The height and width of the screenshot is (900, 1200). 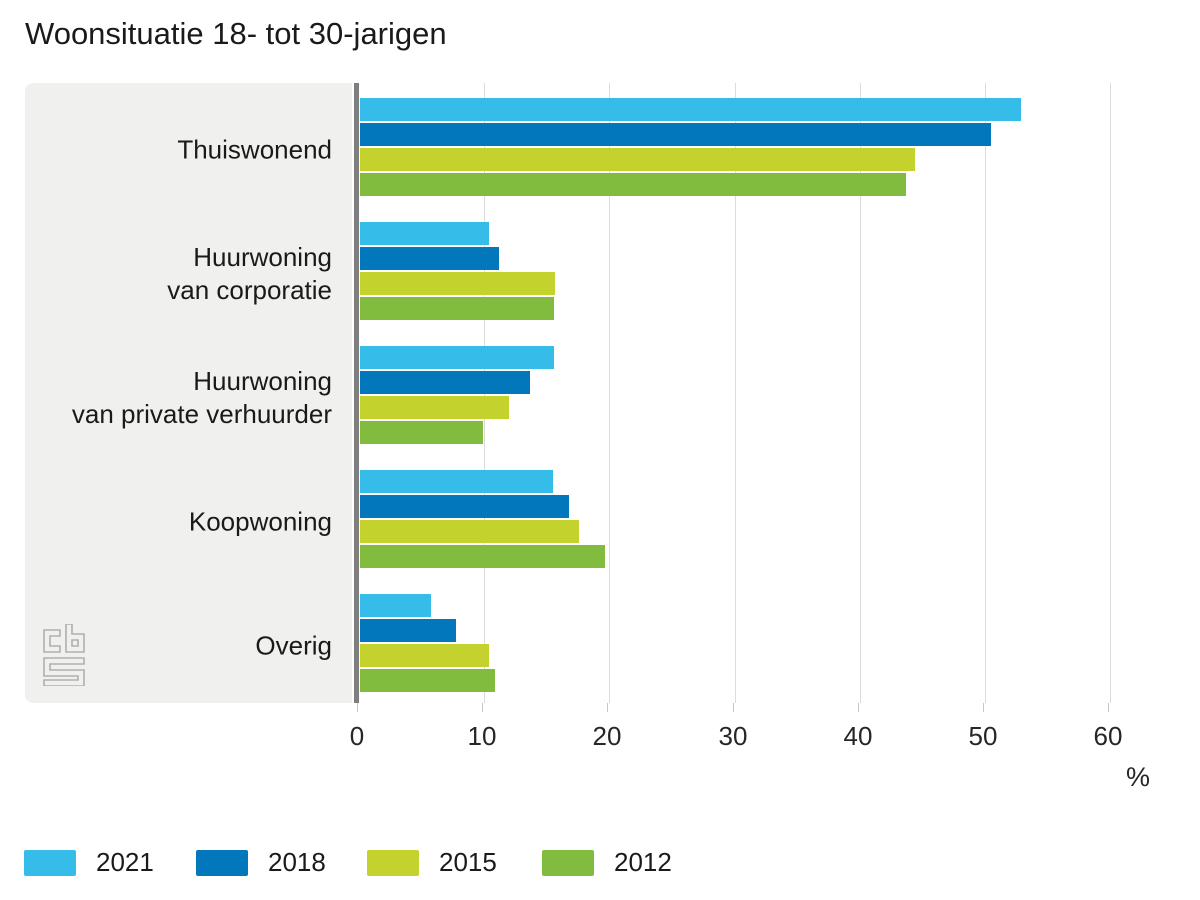 I want to click on axis-tick-label-40: 40, so click(x=858, y=736).